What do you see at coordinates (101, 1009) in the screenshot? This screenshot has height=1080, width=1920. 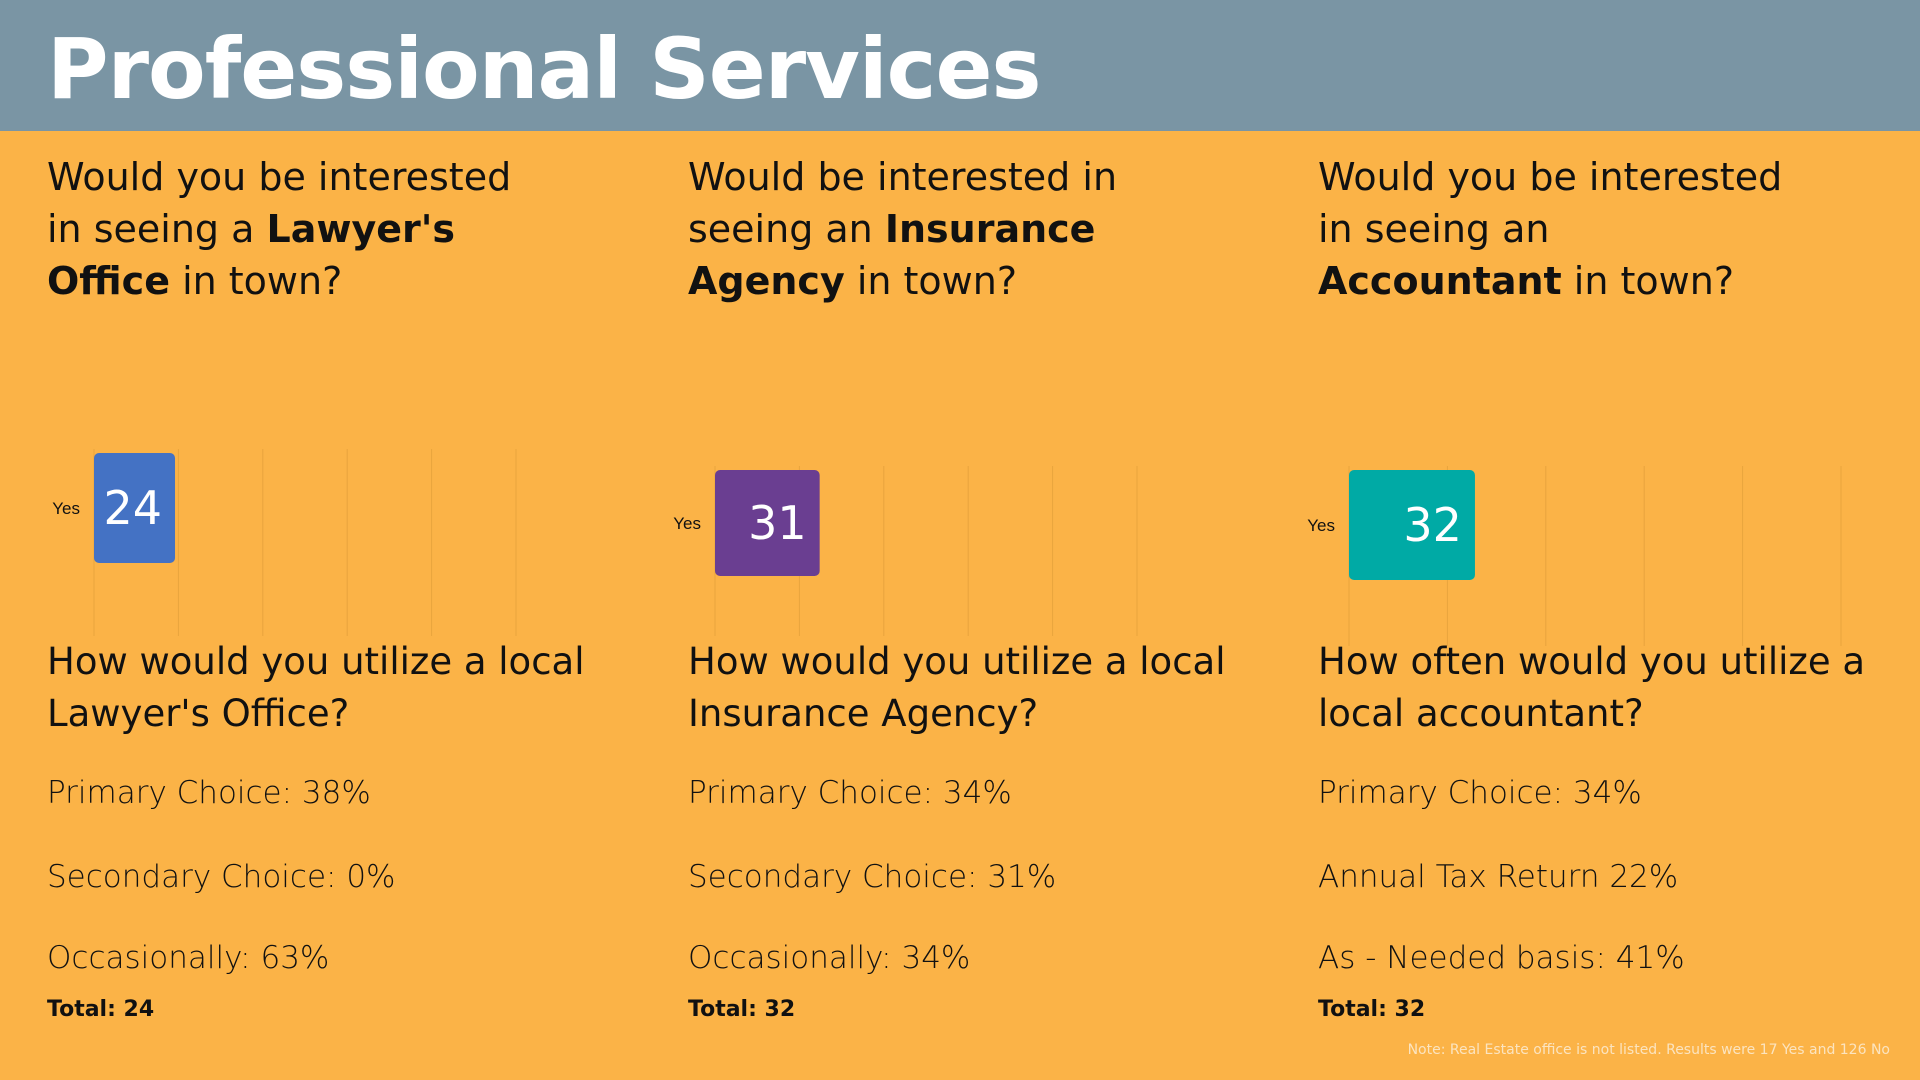 I see `lawyer-total: Total: 24` at bounding box center [101, 1009].